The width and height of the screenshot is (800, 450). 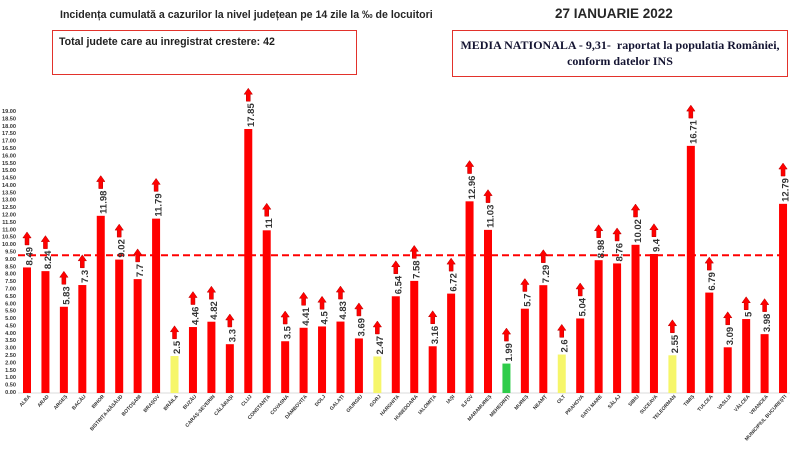 I want to click on y-tick-label: 4.00, so click(x=10, y=334).